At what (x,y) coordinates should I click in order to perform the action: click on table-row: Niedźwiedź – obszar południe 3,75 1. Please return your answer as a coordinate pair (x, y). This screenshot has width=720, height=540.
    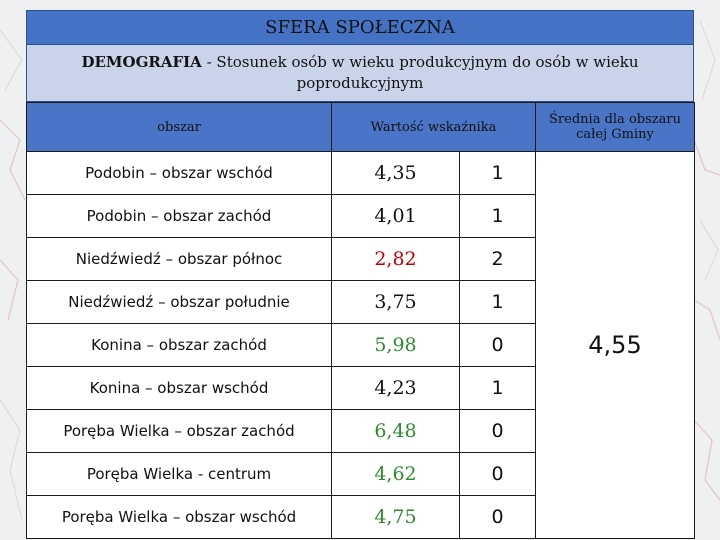
    Looking at the image, I should click on (360, 302).